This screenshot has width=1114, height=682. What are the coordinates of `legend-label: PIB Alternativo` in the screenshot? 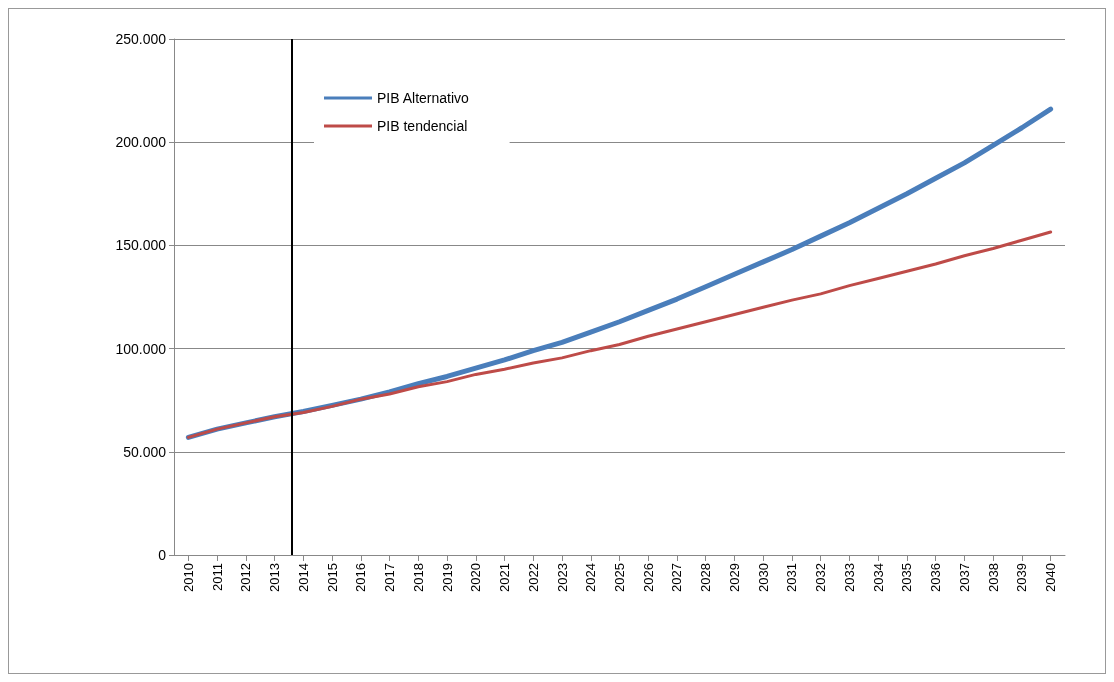 It's located at (423, 98).